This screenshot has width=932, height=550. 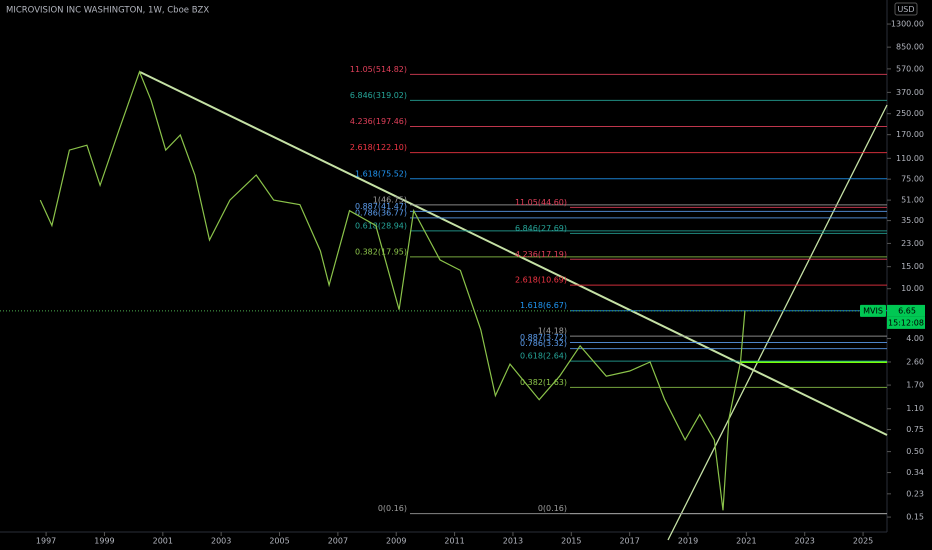 What do you see at coordinates (912, 243) in the screenshot?
I see `y-tick-label: 23.00` at bounding box center [912, 243].